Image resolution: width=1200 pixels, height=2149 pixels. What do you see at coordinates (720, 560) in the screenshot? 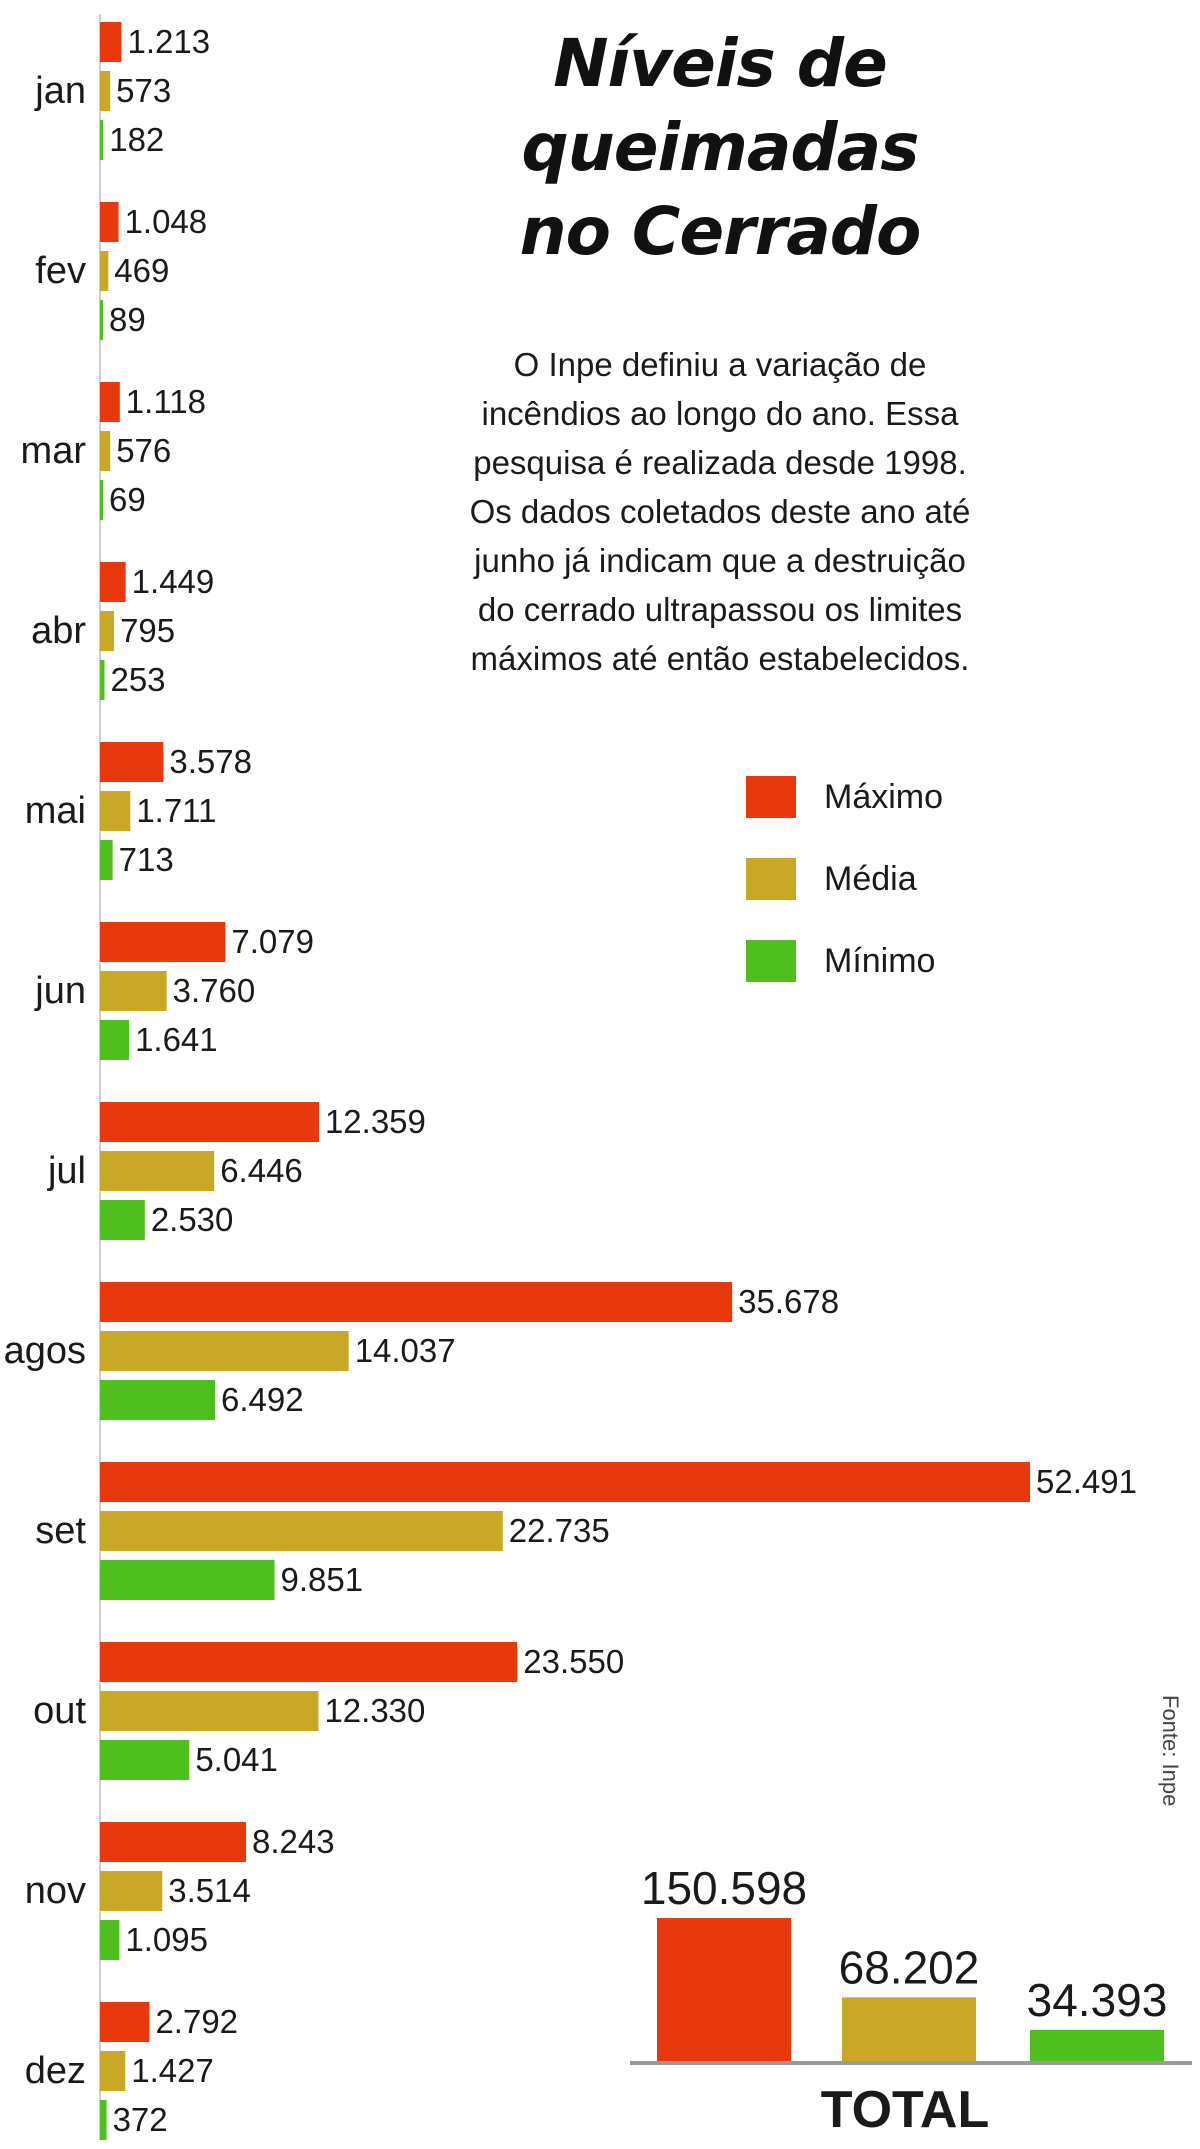
I see `description-line: junho já indicam que a destruição` at bounding box center [720, 560].